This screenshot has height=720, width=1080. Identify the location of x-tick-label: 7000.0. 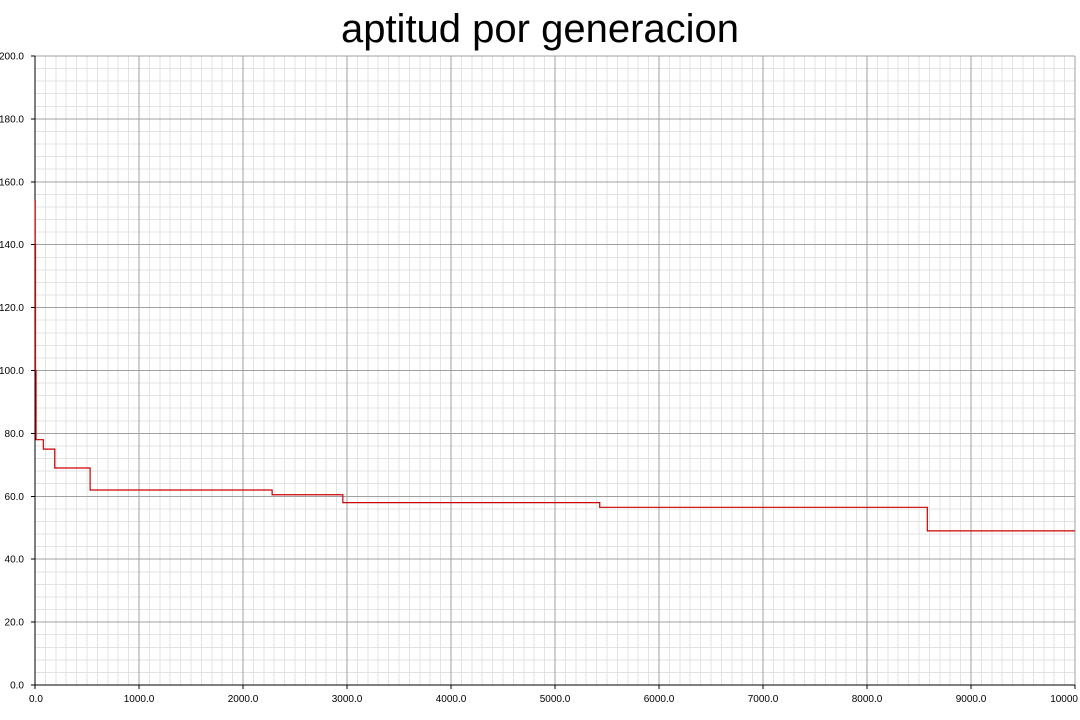
(763, 699).